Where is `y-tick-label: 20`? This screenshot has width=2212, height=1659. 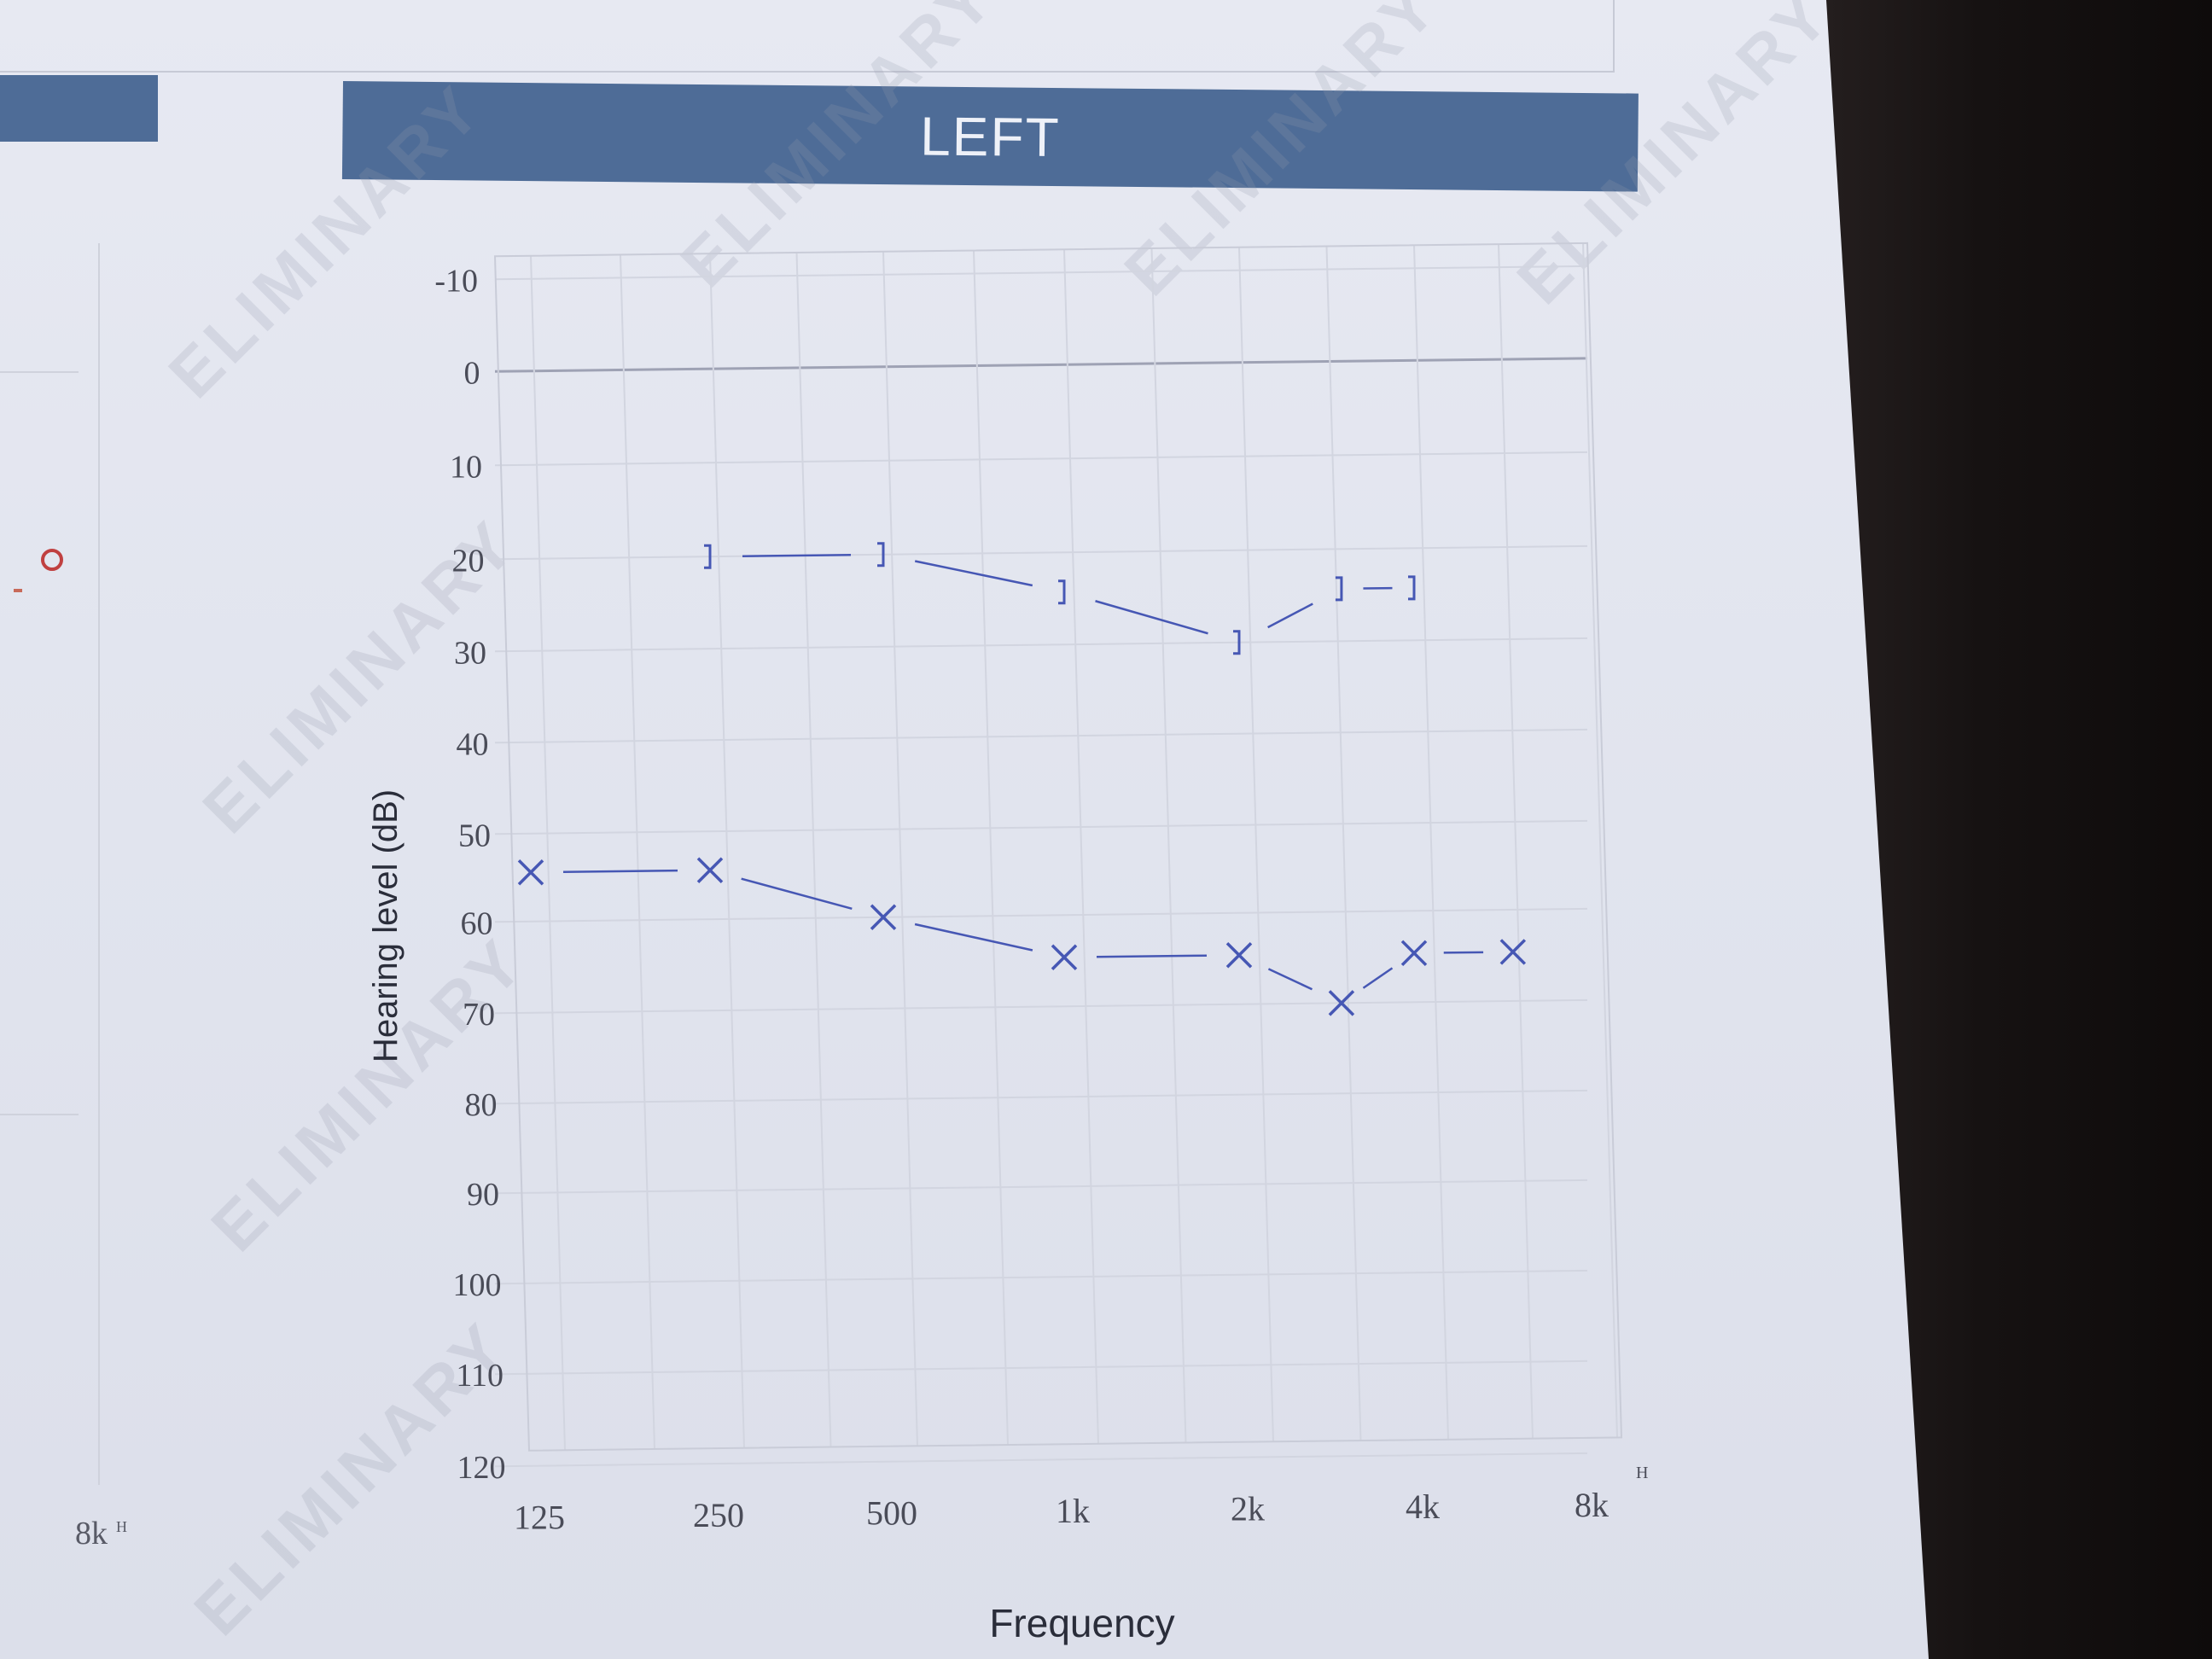 y-tick-label: 20 is located at coordinates (468, 561).